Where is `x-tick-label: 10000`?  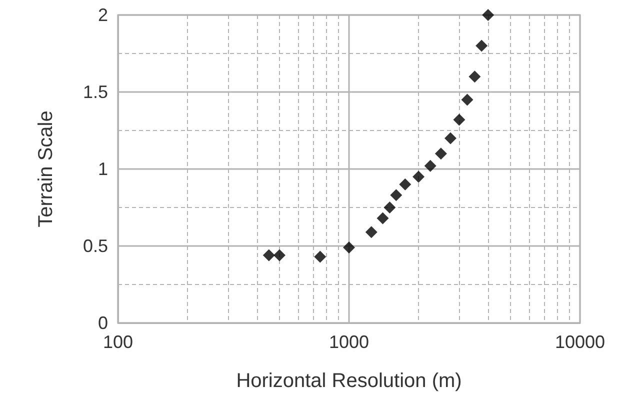
x-tick-label: 10000 is located at coordinates (580, 342).